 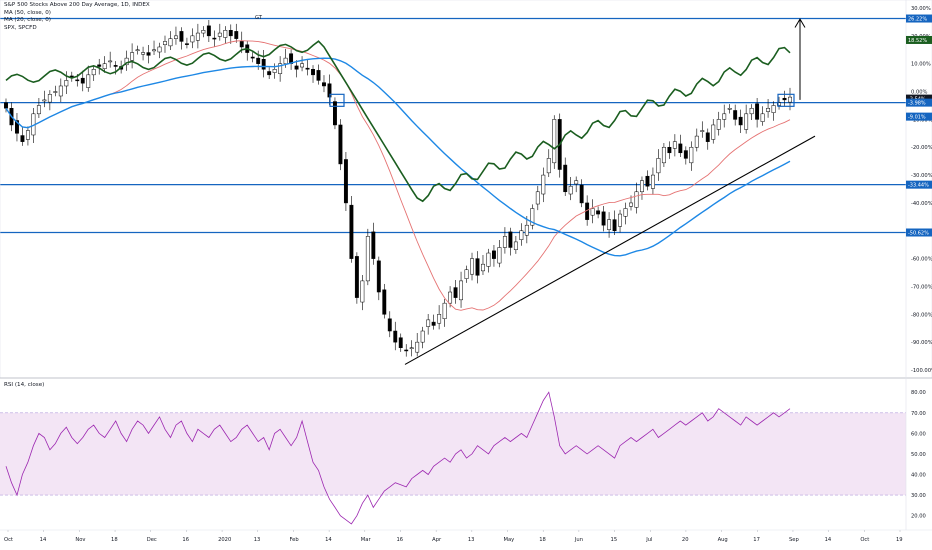 I want to click on annotation-label: GT, so click(x=259, y=18).